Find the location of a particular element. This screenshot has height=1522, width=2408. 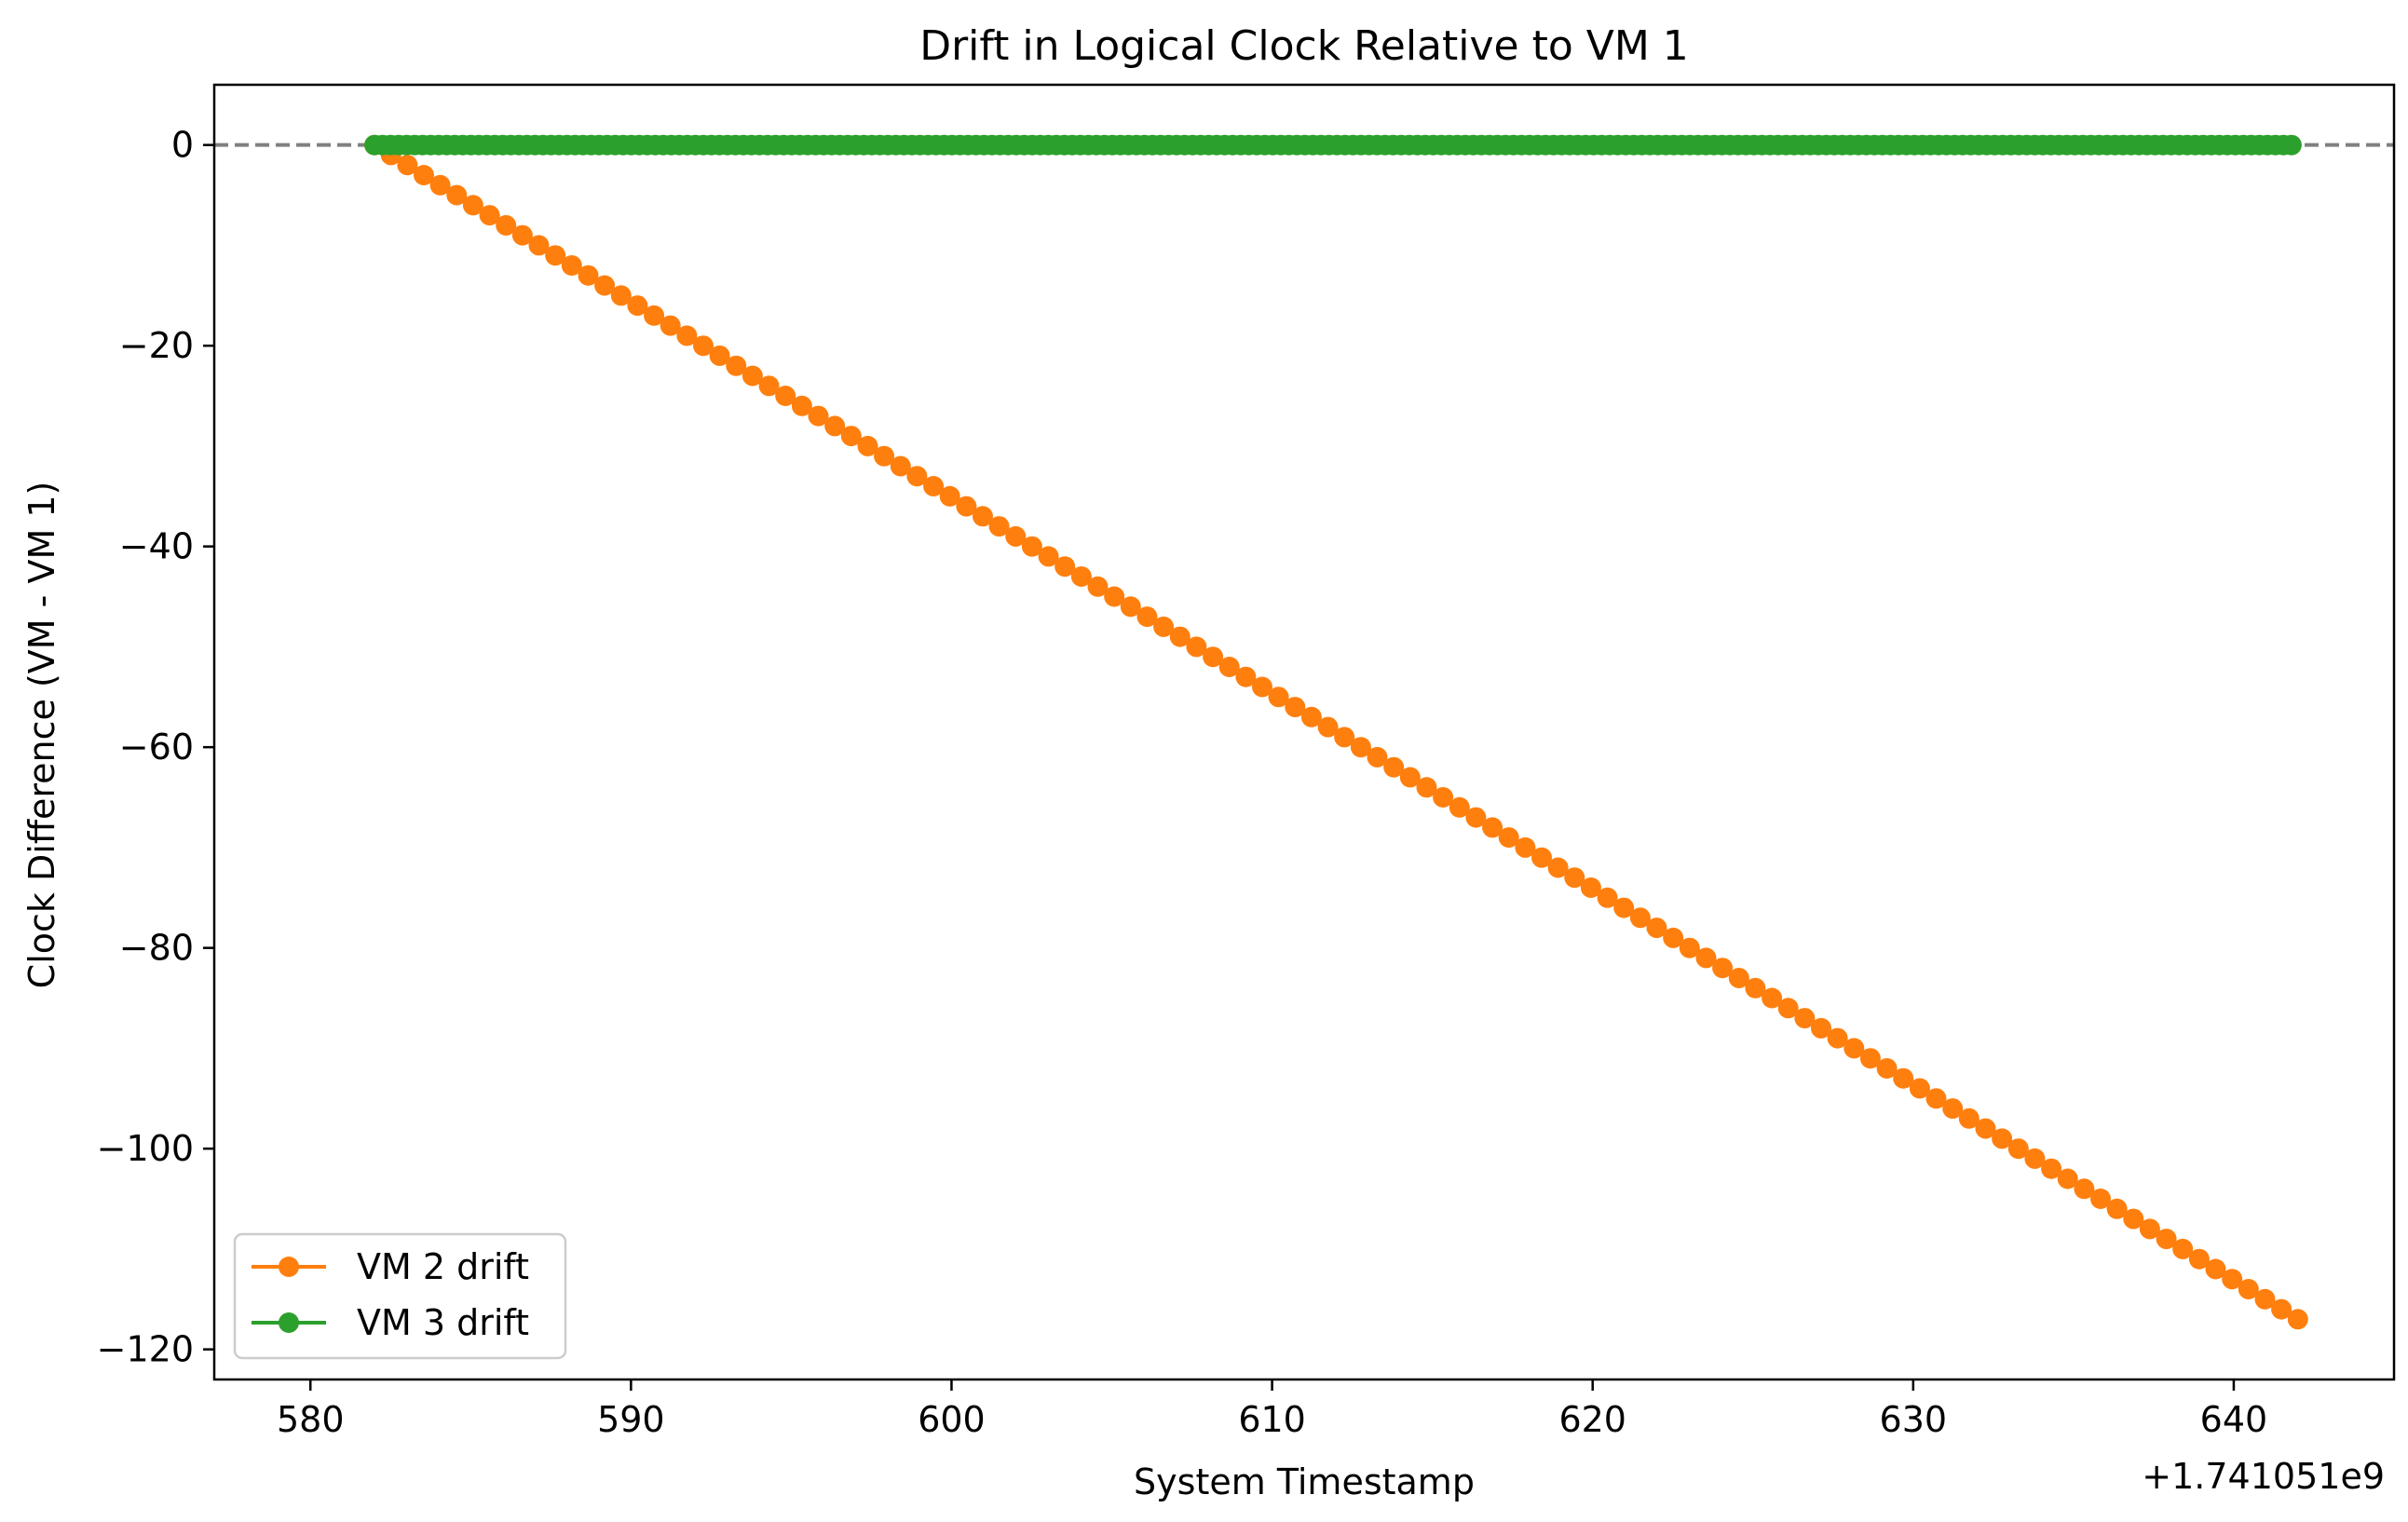

legend-marker-vm3 is located at coordinates (289, 1322).